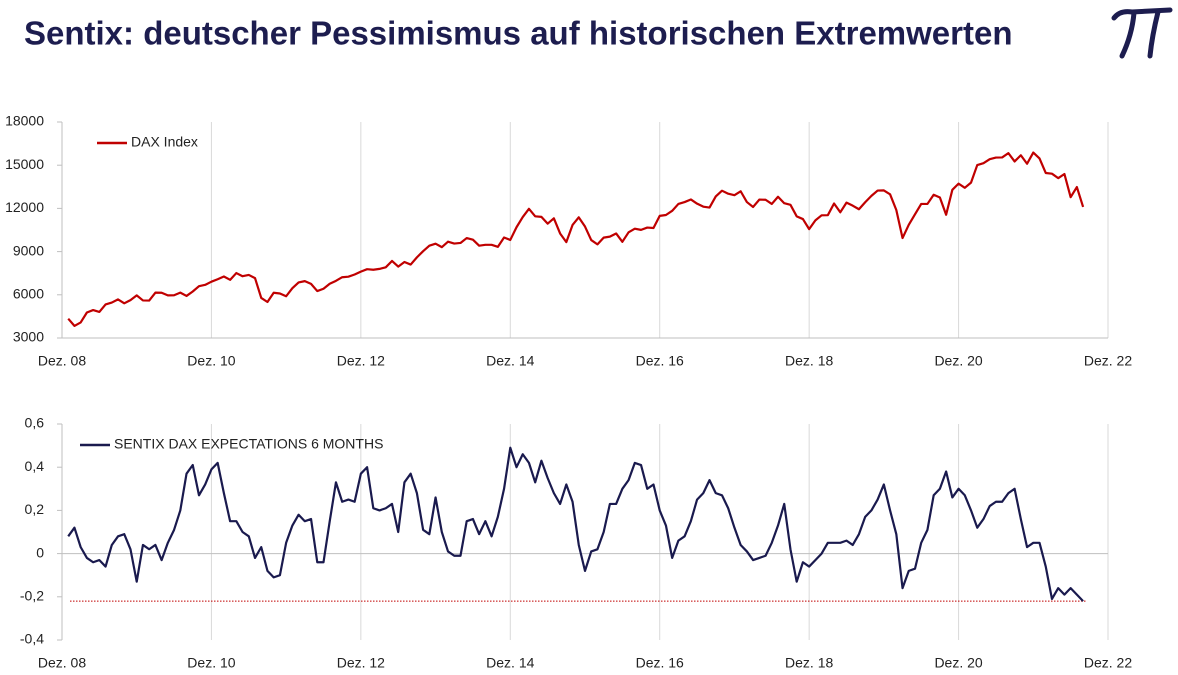 The image size is (1178, 675). What do you see at coordinates (35, 509) in the screenshot?
I see `y-tick-label: 0,2` at bounding box center [35, 509].